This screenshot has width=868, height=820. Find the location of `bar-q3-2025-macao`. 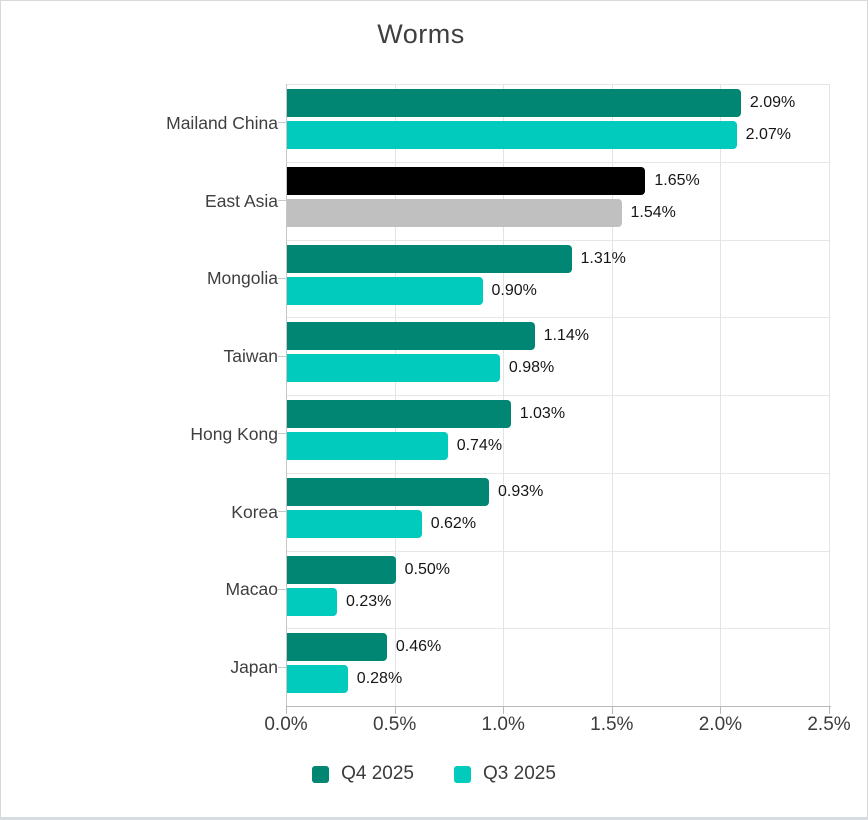

bar-q3-2025-macao is located at coordinates (312, 601).